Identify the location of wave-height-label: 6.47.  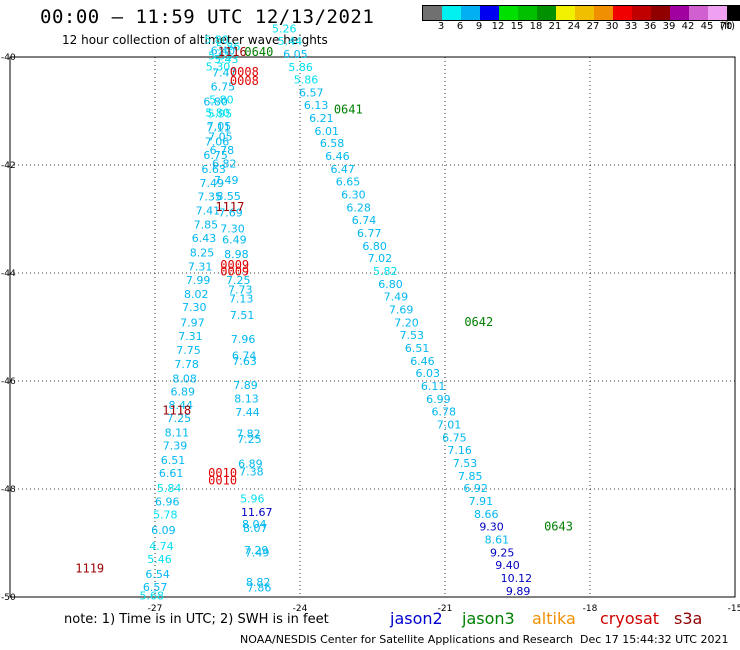
(342, 169).